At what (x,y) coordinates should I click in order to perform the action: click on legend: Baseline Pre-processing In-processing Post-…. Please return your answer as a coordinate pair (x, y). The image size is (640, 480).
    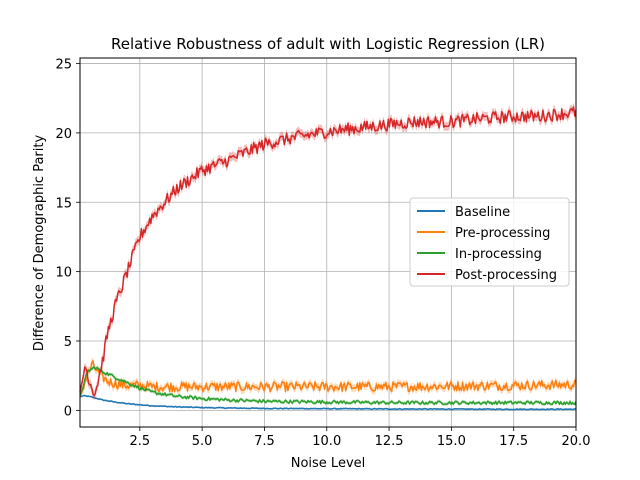
    Looking at the image, I should click on (489, 242).